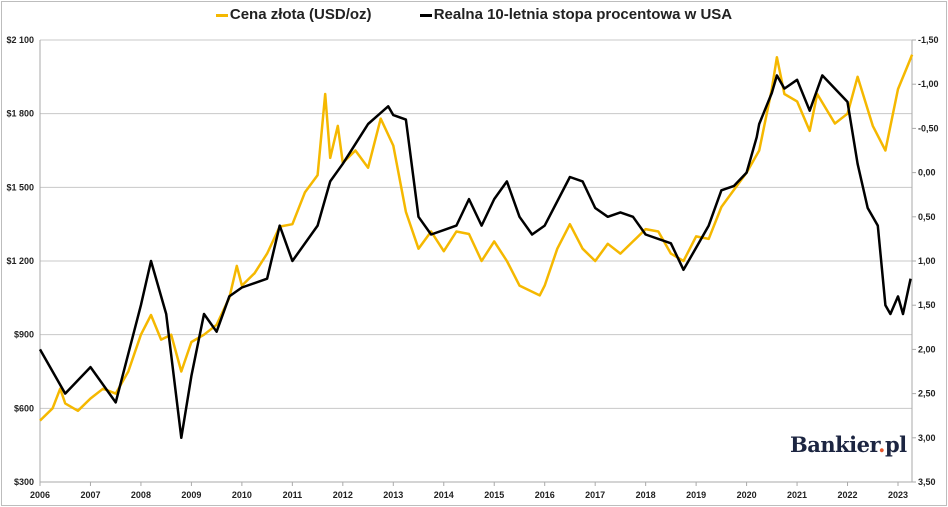  What do you see at coordinates (24, 482) in the screenshot?
I see `y-left-tick-label: $300` at bounding box center [24, 482].